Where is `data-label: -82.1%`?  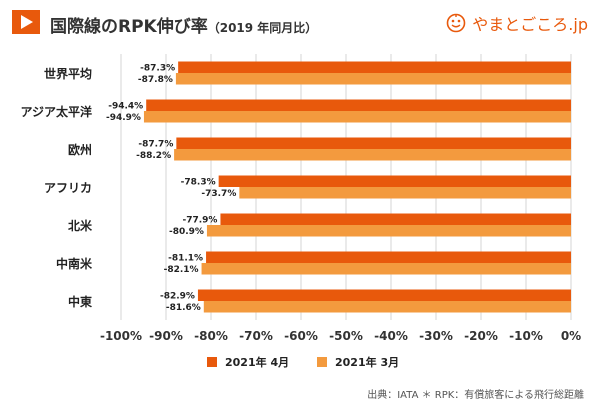 data-label: -82.1% is located at coordinates (181, 270).